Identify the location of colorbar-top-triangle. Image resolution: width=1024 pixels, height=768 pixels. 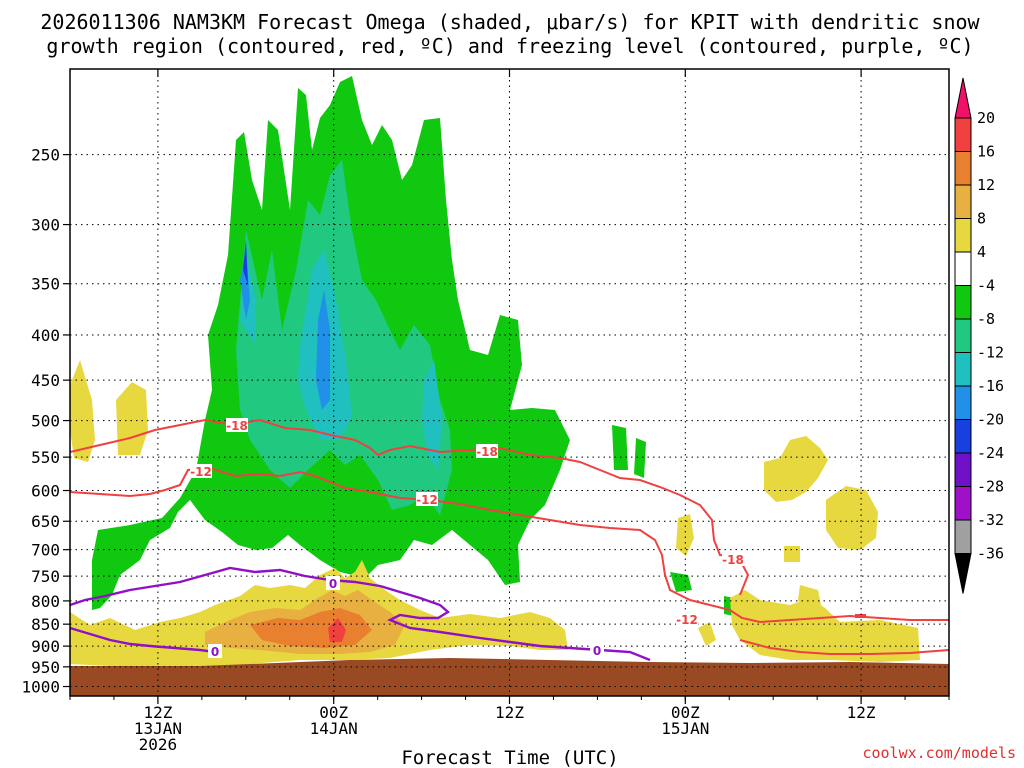
(963, 98).